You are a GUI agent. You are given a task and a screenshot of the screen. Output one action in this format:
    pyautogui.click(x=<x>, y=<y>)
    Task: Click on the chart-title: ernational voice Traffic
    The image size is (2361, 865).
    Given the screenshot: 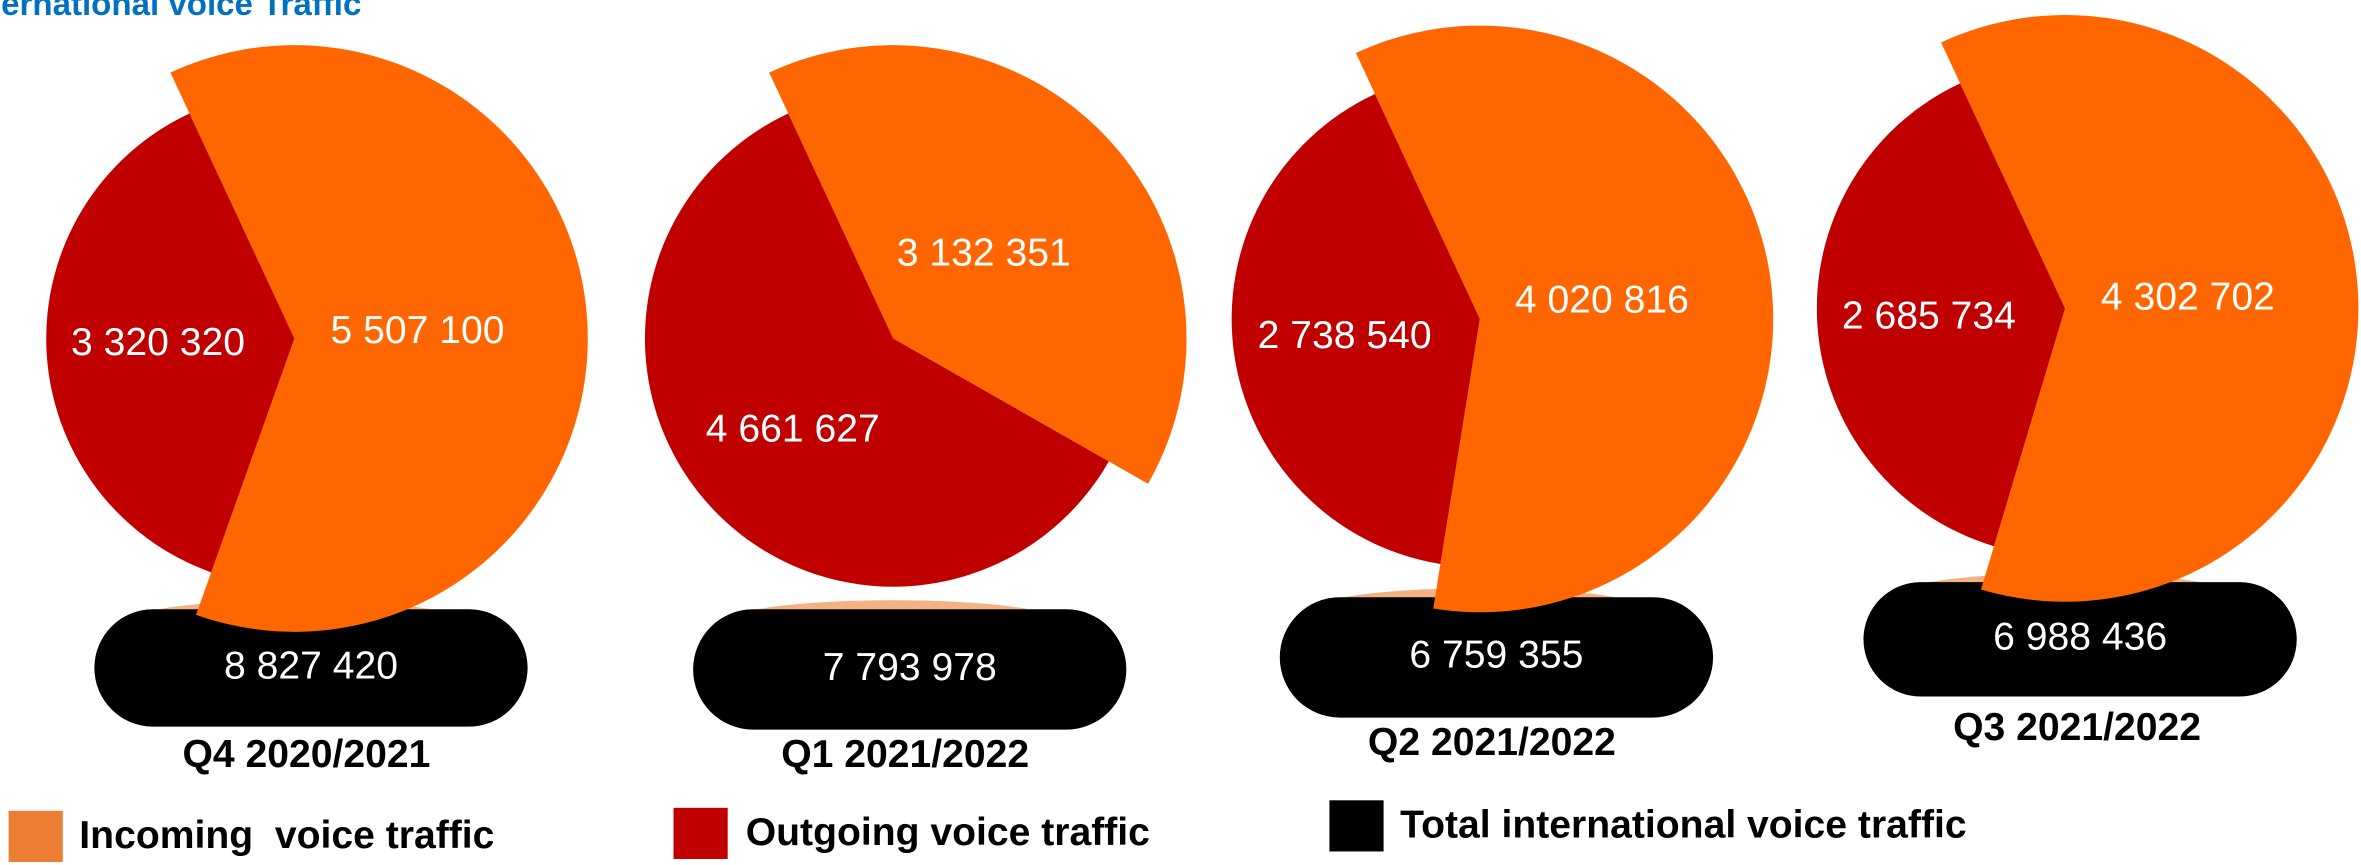 What is the action you would take?
    pyautogui.click(x=181, y=11)
    